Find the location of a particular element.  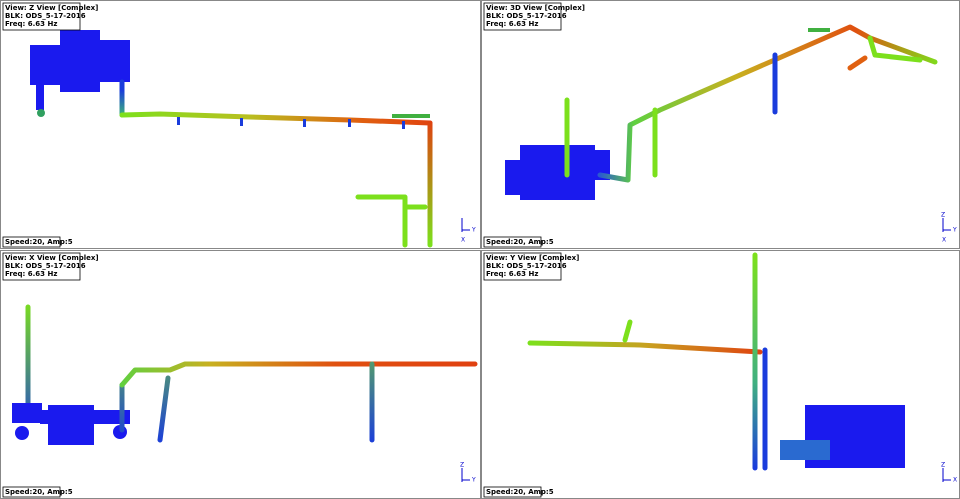

view-label: View: X View [Complex] is located at coordinates (52, 258).